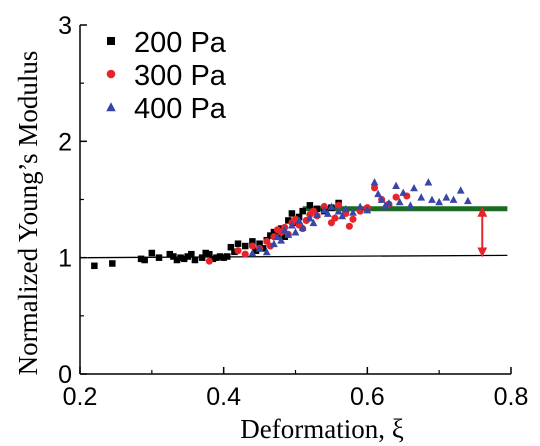  What do you see at coordinates (65, 26) in the screenshot?
I see `y-tick-label-3: 3` at bounding box center [65, 26].